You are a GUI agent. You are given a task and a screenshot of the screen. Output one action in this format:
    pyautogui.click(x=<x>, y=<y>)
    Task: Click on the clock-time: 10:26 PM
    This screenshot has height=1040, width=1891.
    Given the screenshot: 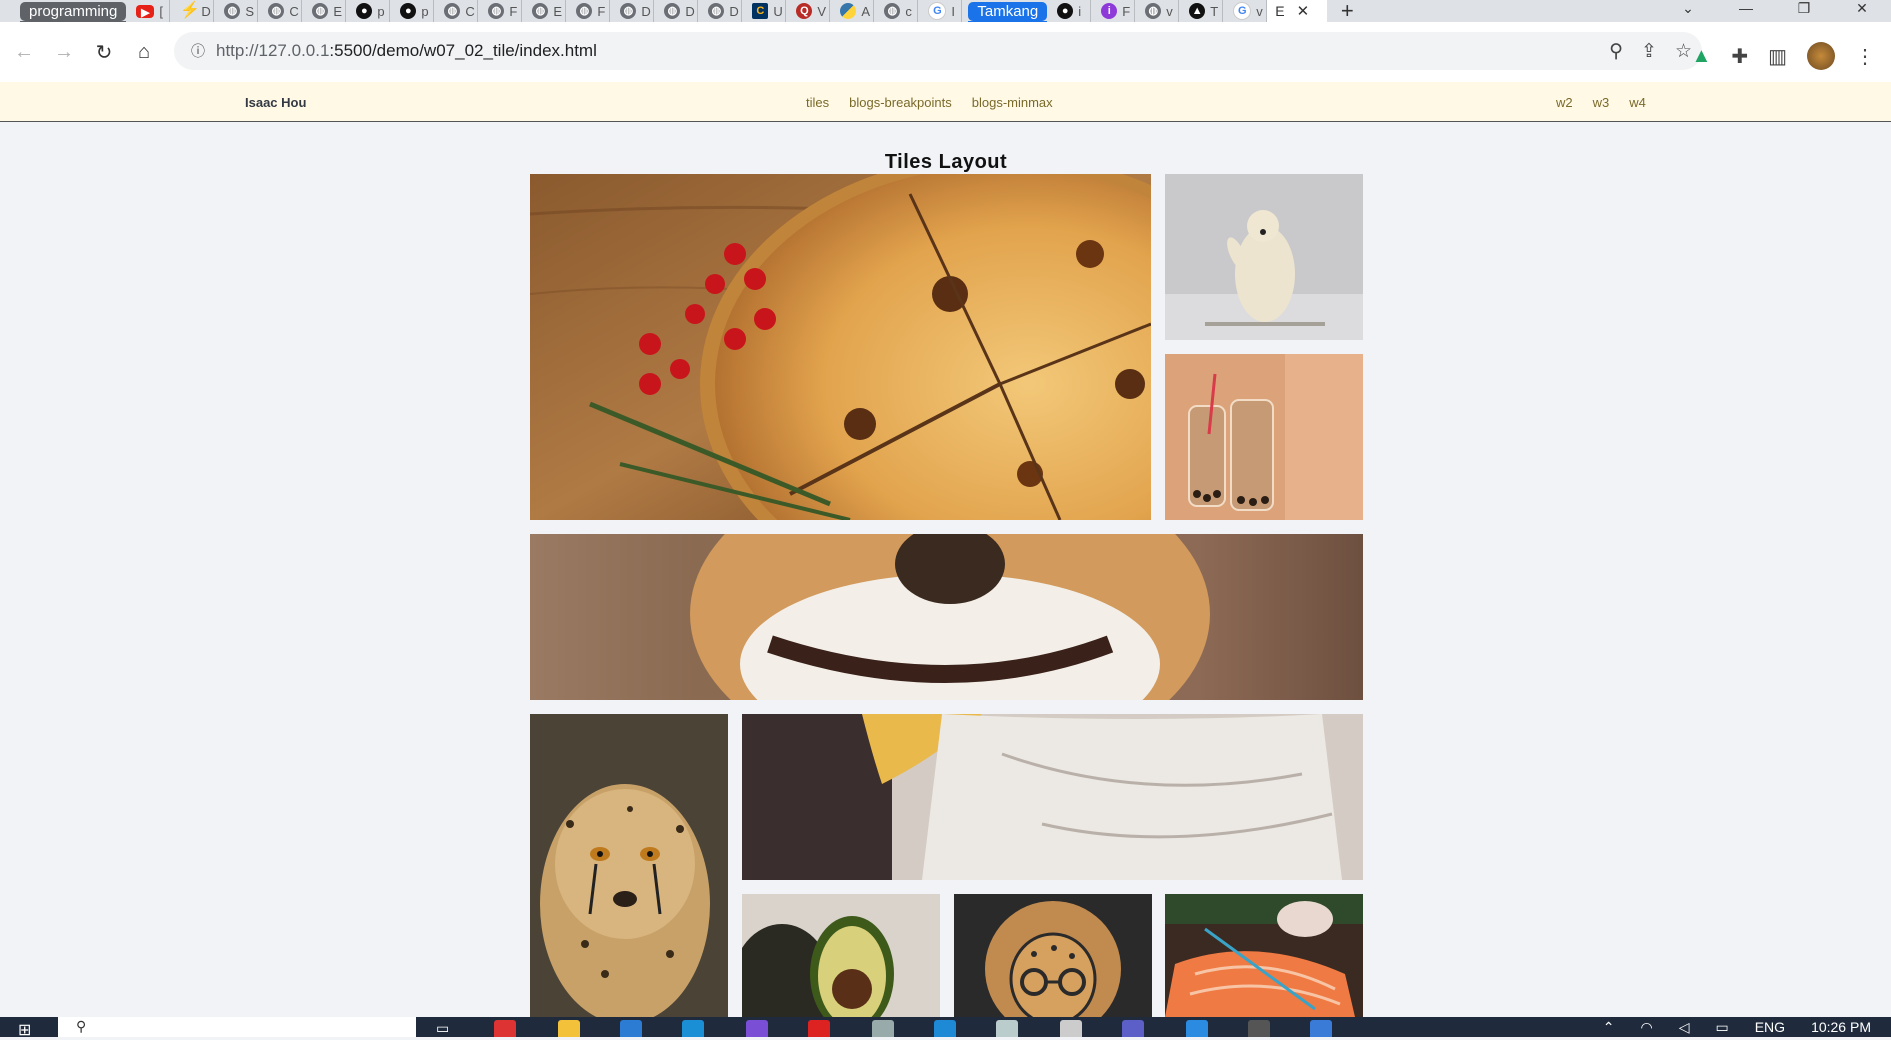 What is the action you would take?
    pyautogui.click(x=1841, y=1027)
    